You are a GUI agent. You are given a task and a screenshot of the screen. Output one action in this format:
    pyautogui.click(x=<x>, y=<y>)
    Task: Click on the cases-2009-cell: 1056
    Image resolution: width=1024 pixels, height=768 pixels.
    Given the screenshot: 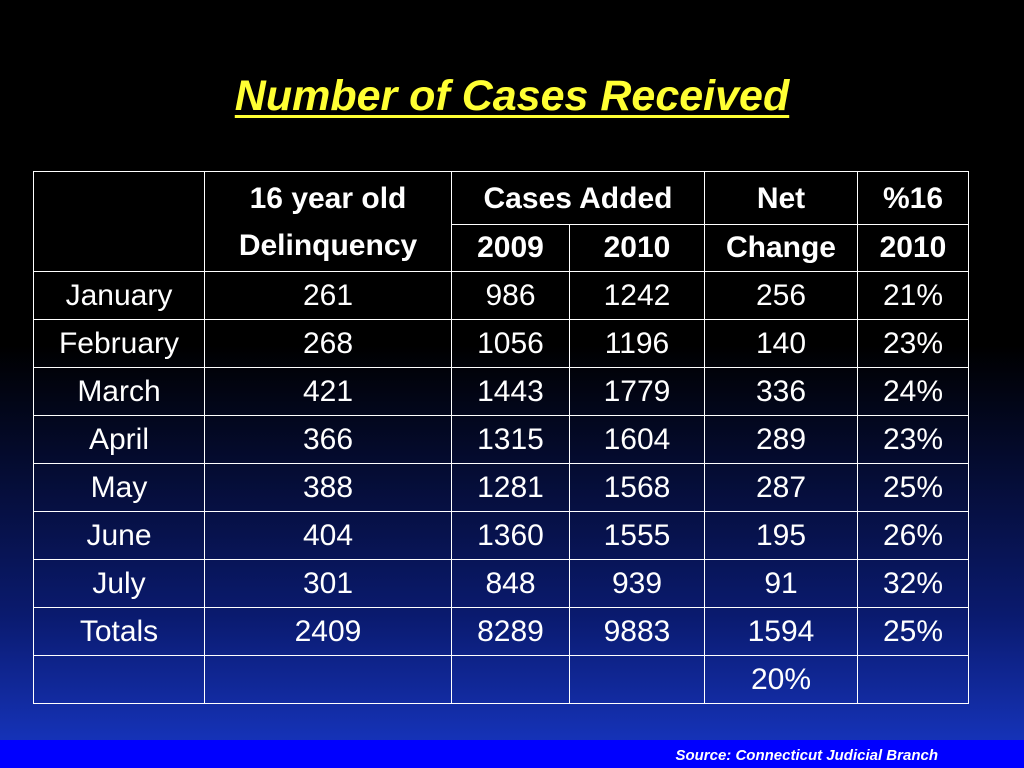 What is the action you would take?
    pyautogui.click(x=510, y=343)
    